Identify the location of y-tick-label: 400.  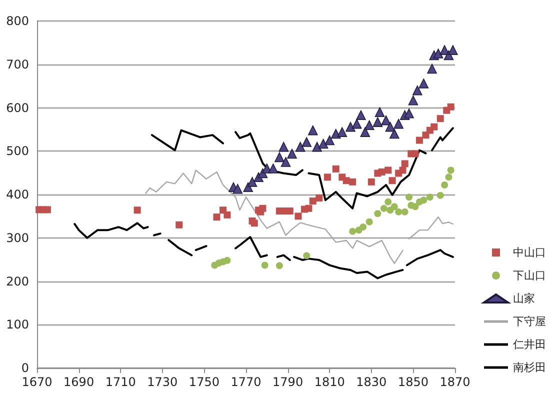
(17, 195).